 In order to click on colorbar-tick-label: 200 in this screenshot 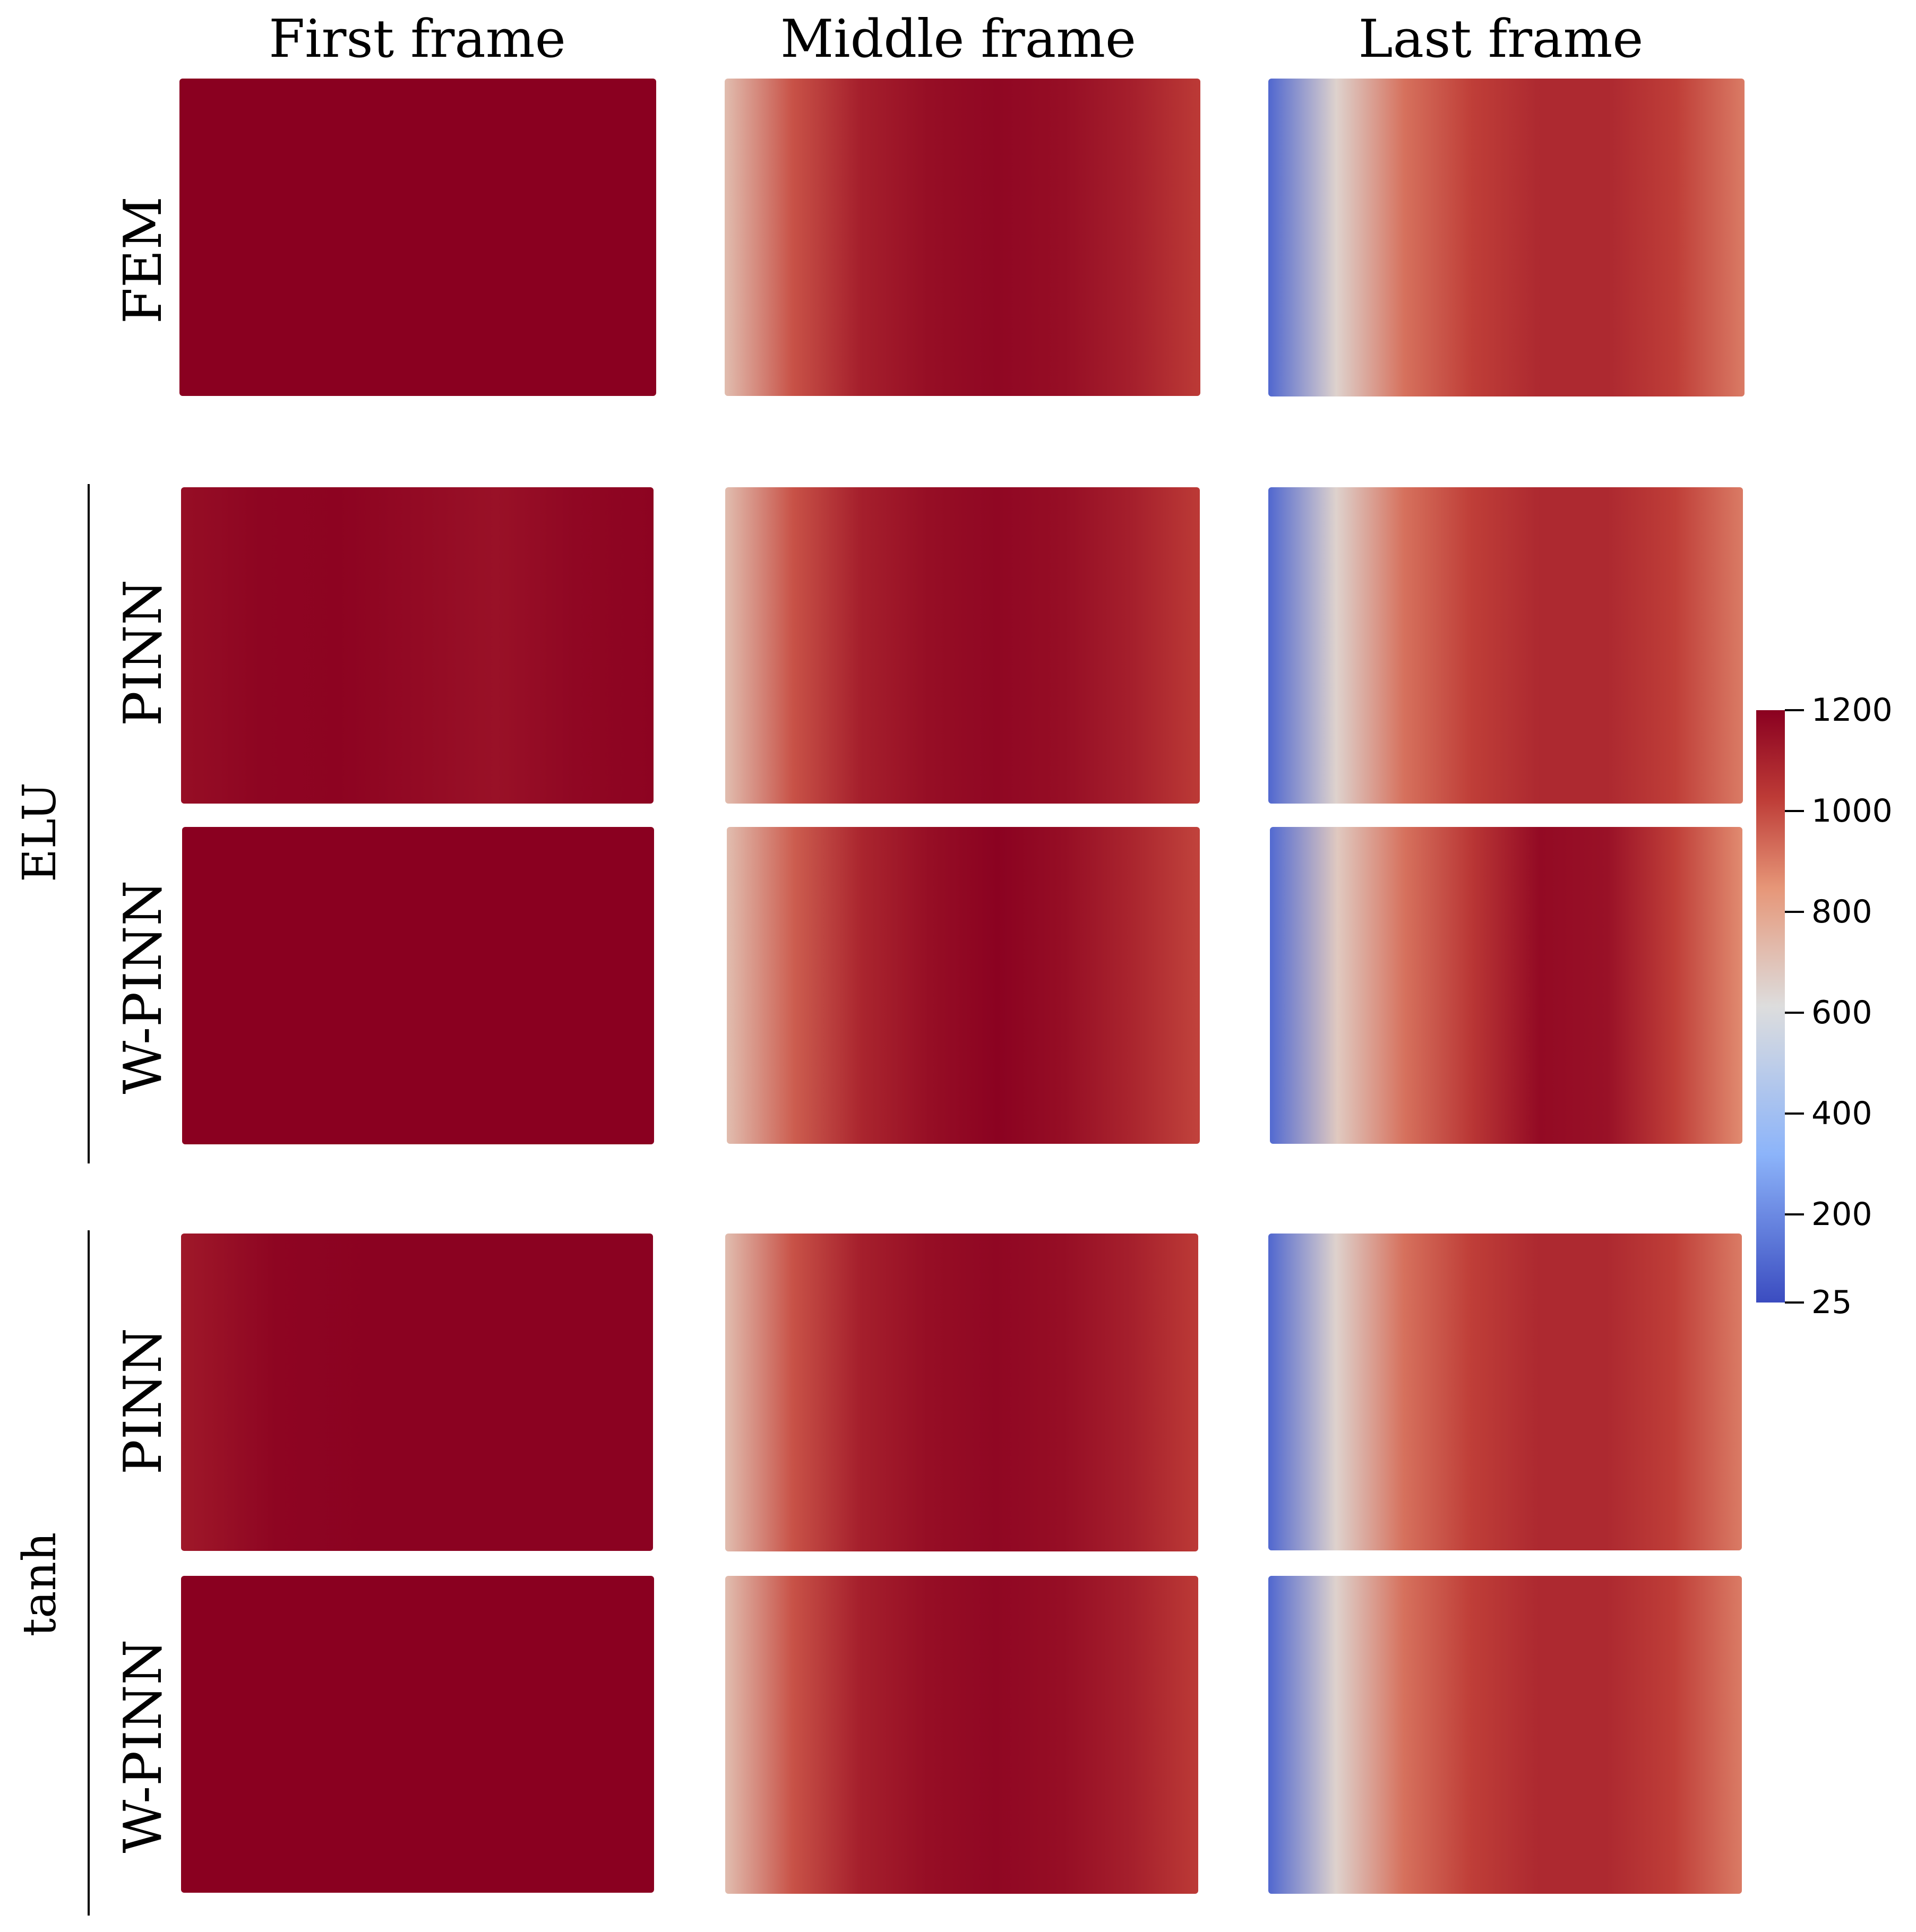, I will do `click(1841, 1214)`.